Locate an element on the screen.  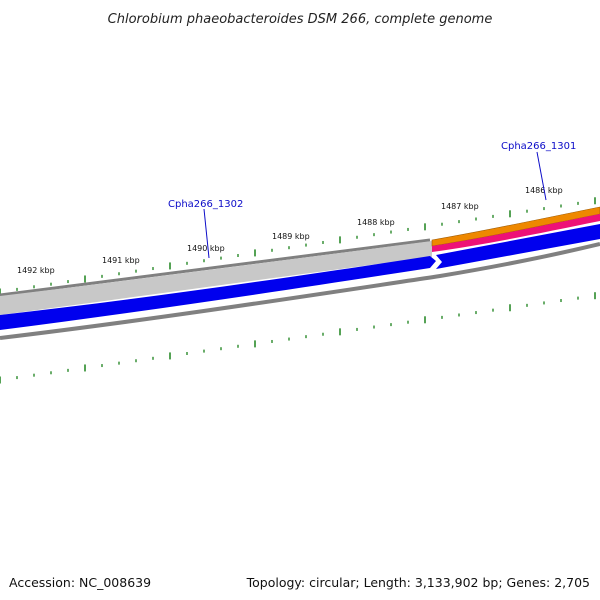
pink-feature-track is located at coordinates (516, 233).